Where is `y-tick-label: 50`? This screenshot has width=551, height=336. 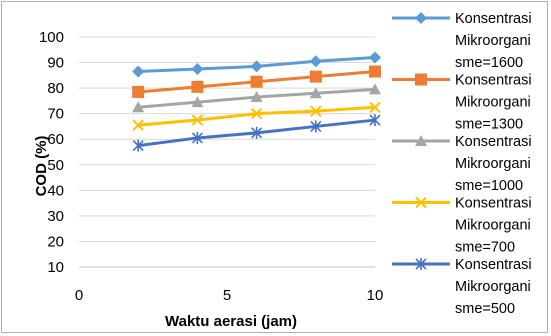 y-tick-label: 50 is located at coordinates (55, 165).